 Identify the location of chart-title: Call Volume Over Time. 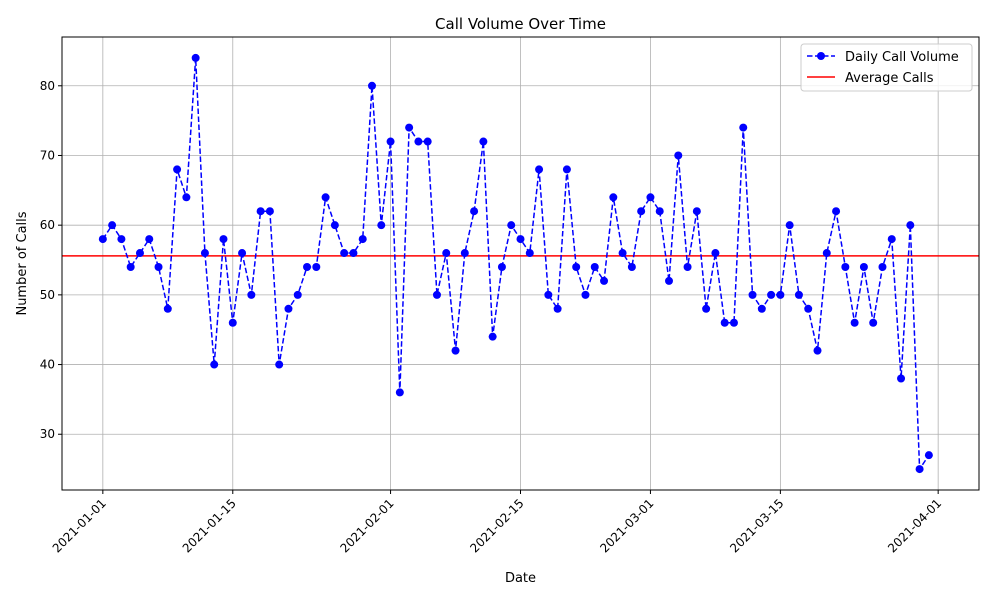
(520, 24).